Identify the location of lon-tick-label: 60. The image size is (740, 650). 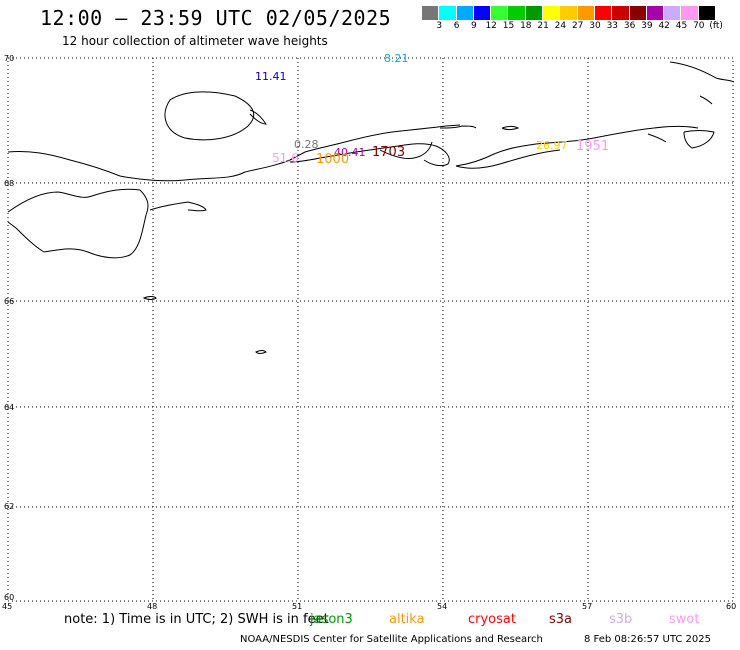
(731, 606).